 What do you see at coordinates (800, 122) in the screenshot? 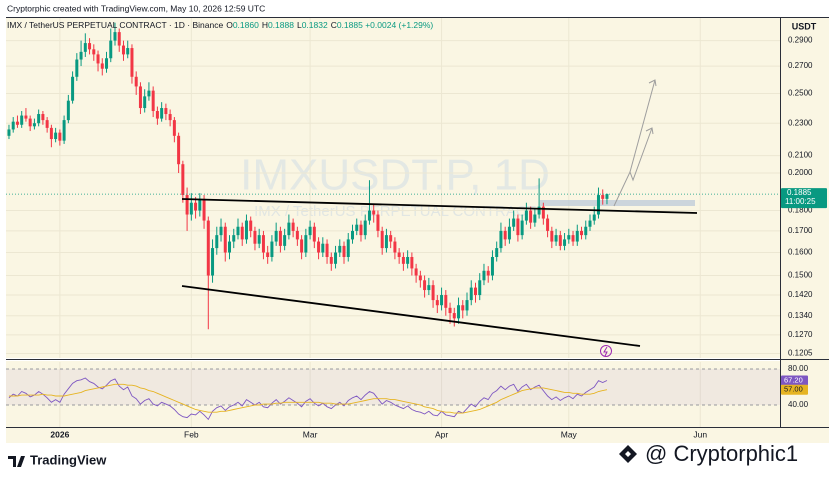
I see `y-tick-label: 0.2300` at bounding box center [800, 122].